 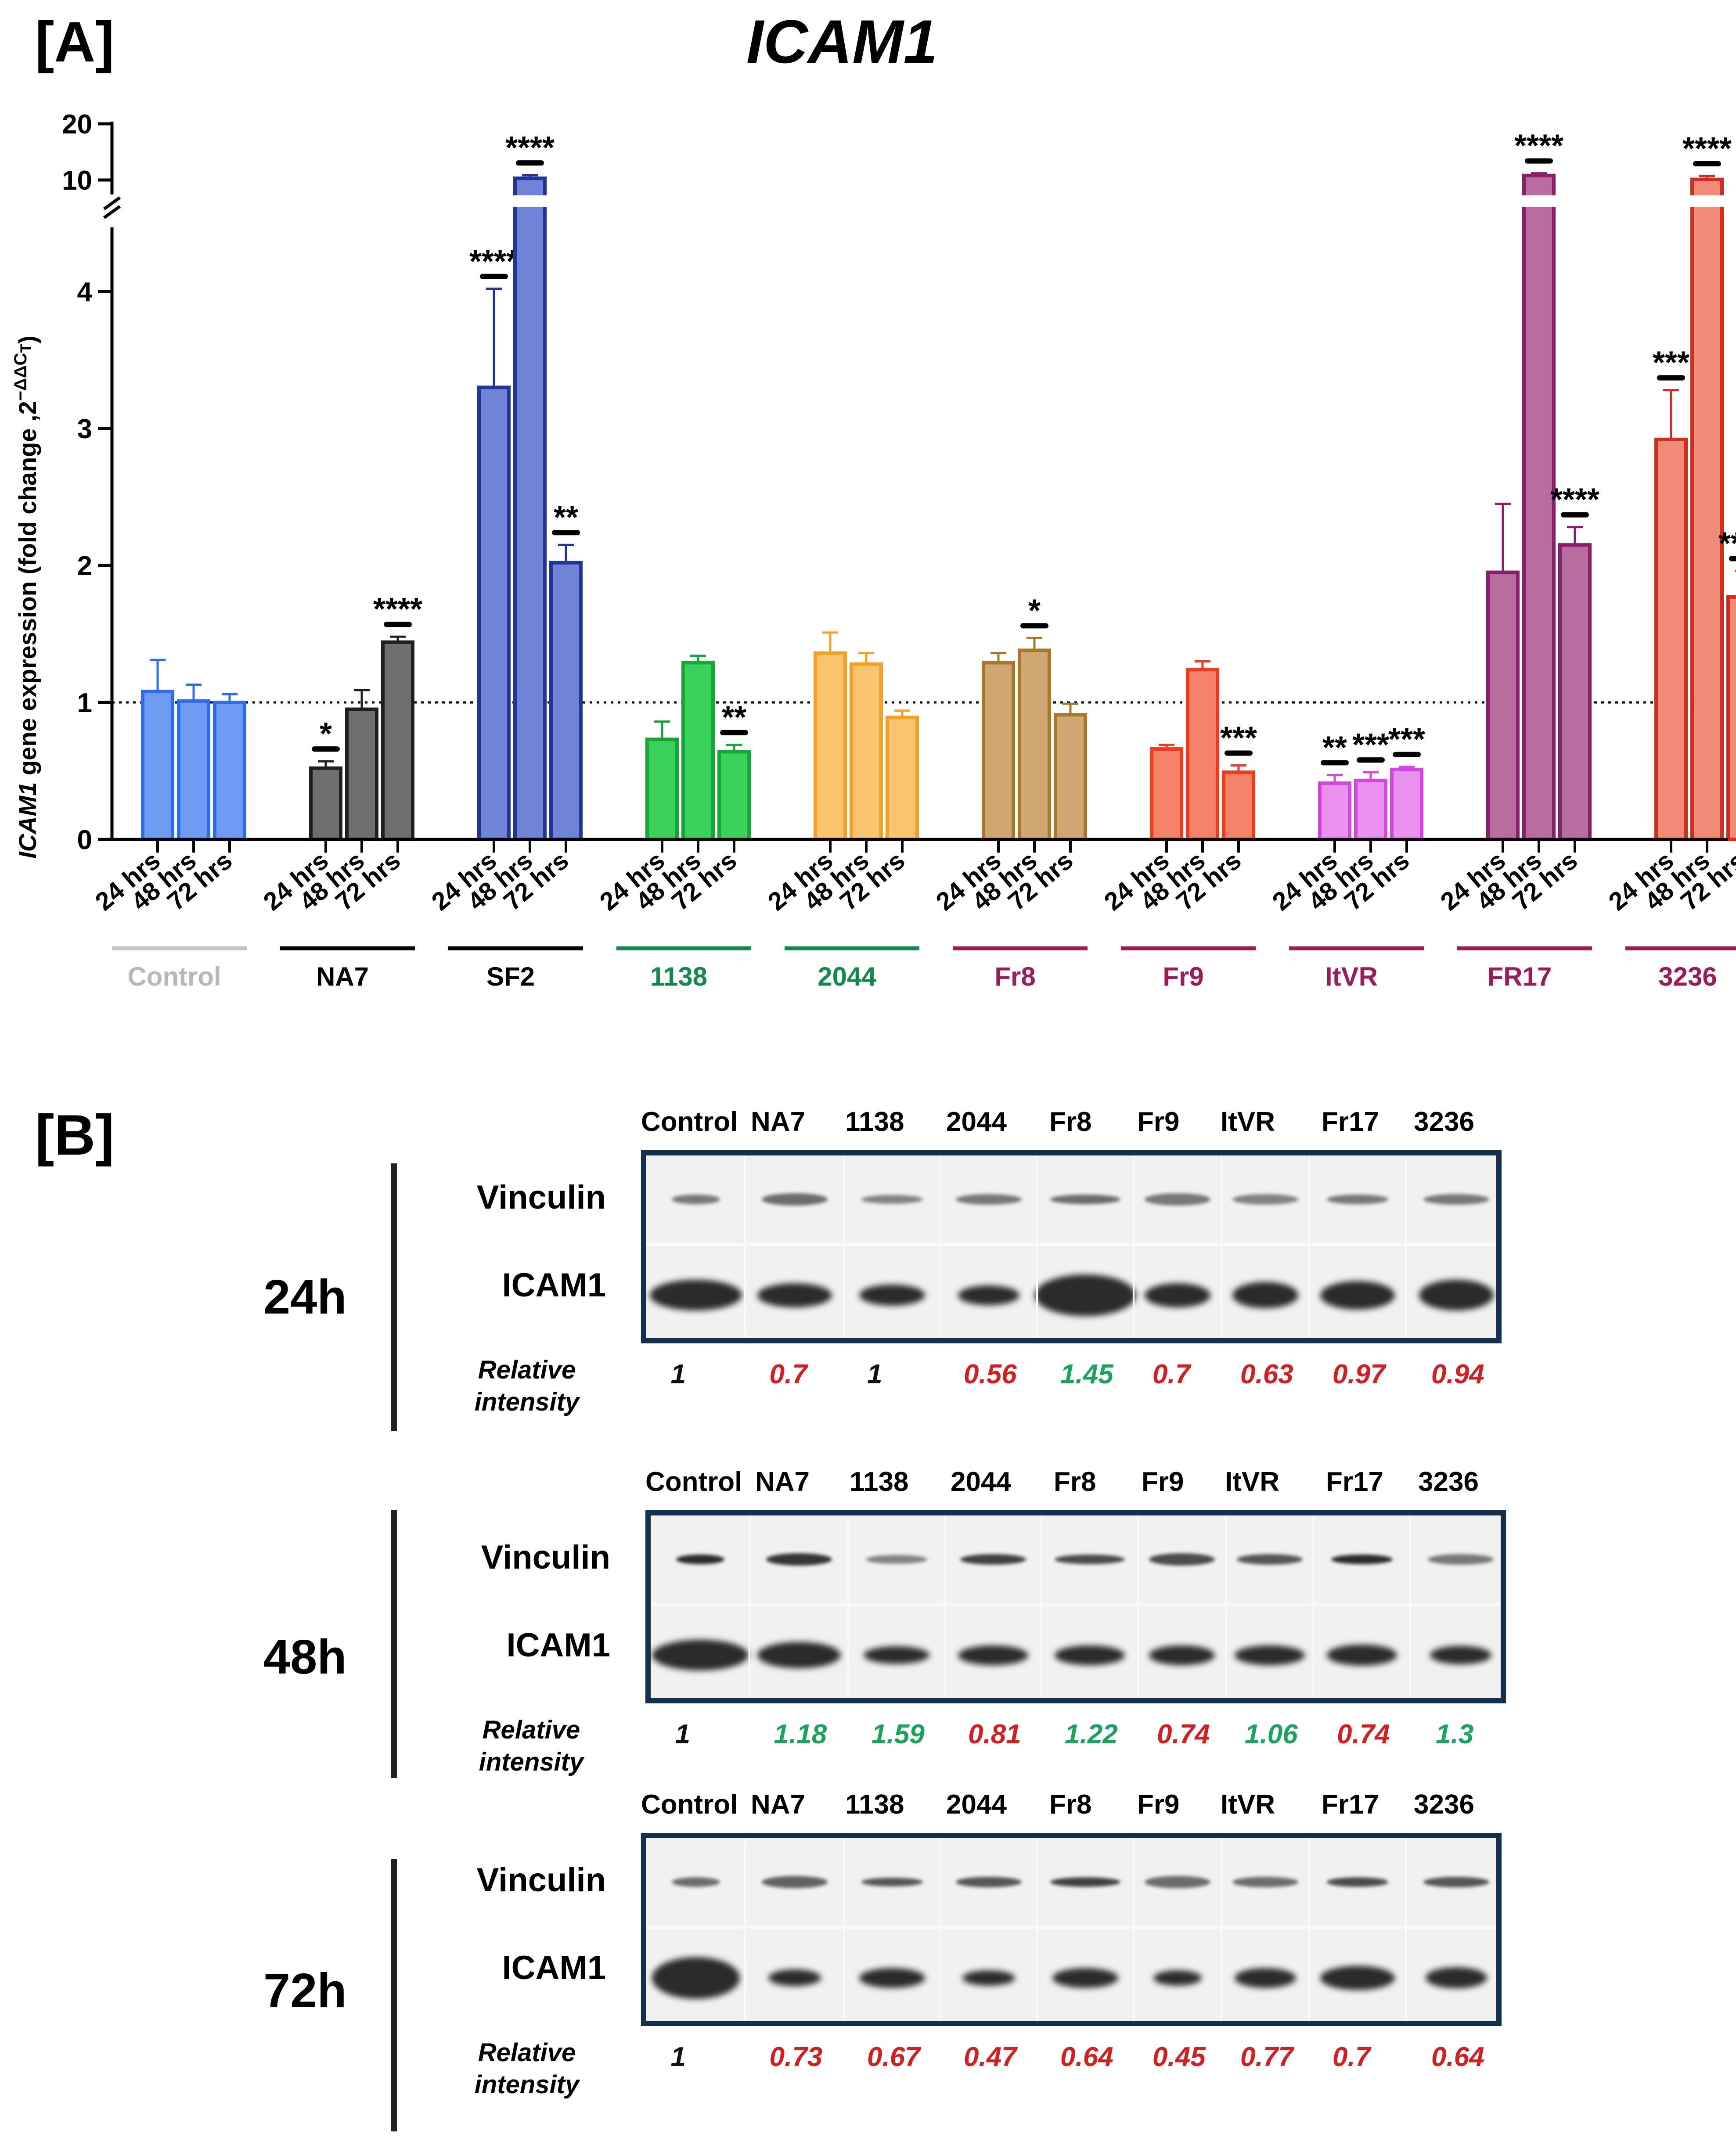 I want to click on row-divider, so click(x=1071, y=1244).